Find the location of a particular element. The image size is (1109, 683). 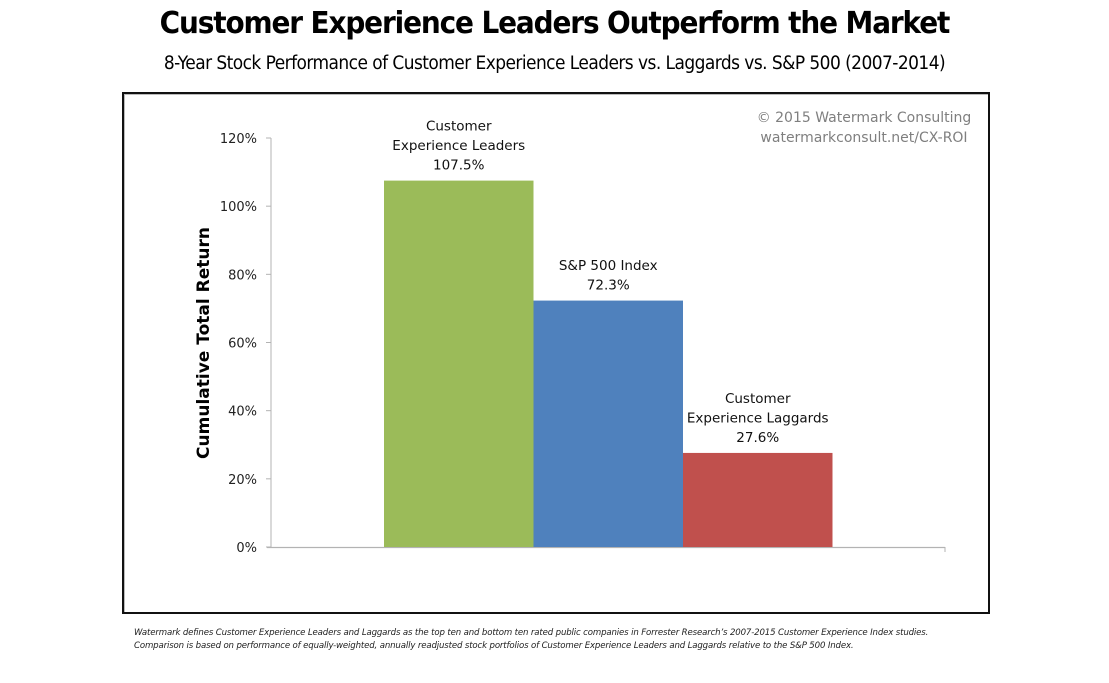

copyright-url: watermarkconsult.net/CX-ROI is located at coordinates (863, 138).